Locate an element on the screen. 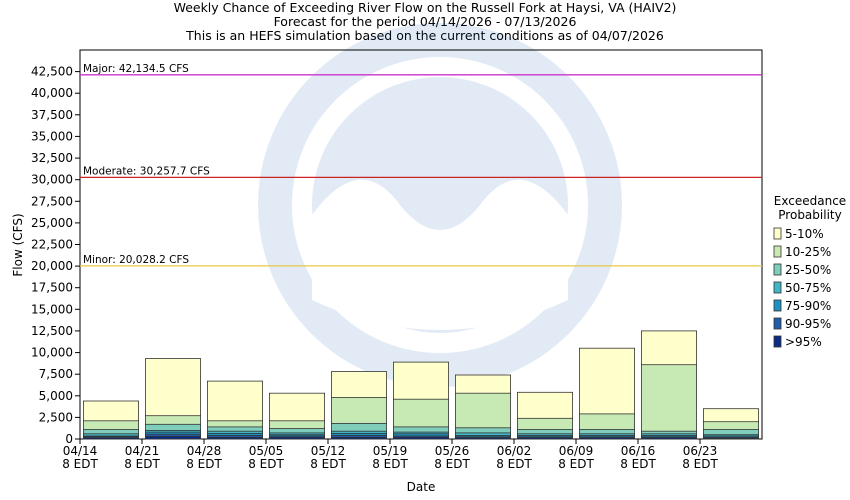  x-tick-label: 05/26 is located at coordinates (452, 451).